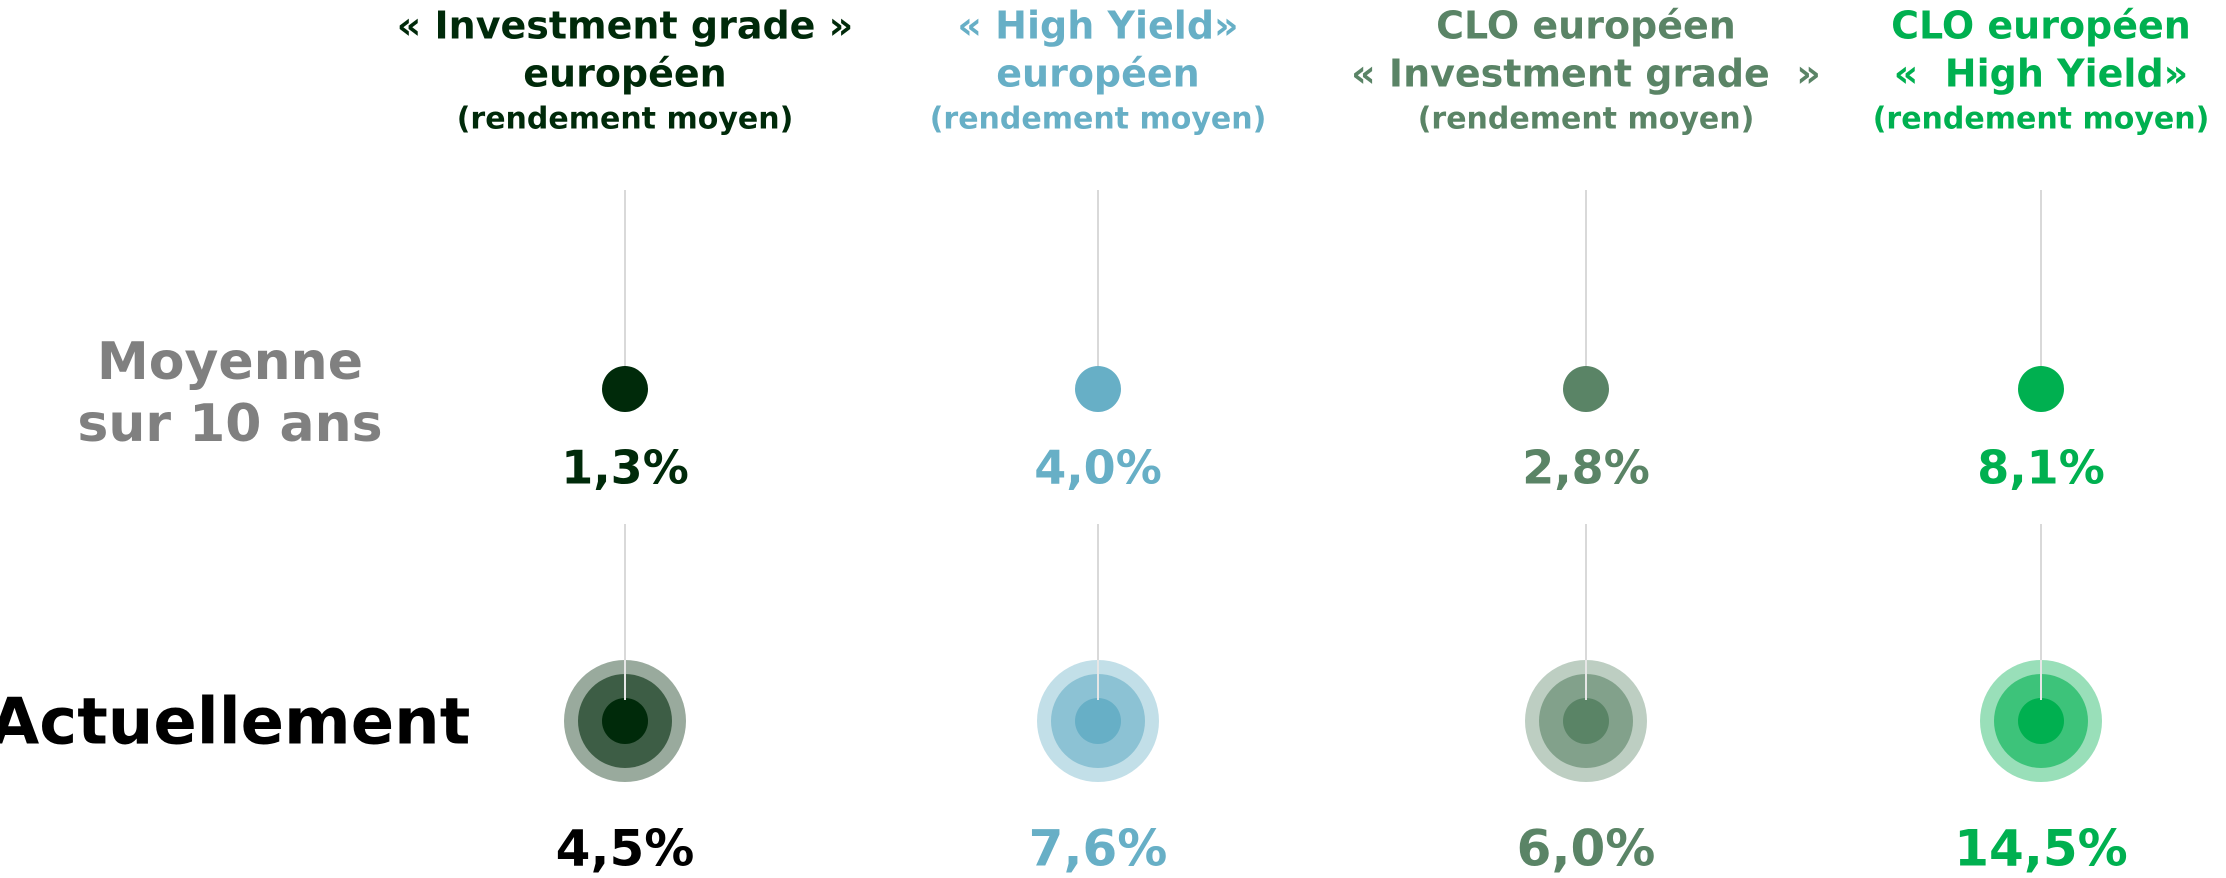 This screenshot has height=878, width=2226. Describe the element at coordinates (1586, 849) in the screenshot. I see `current-value: 6,0%` at that location.